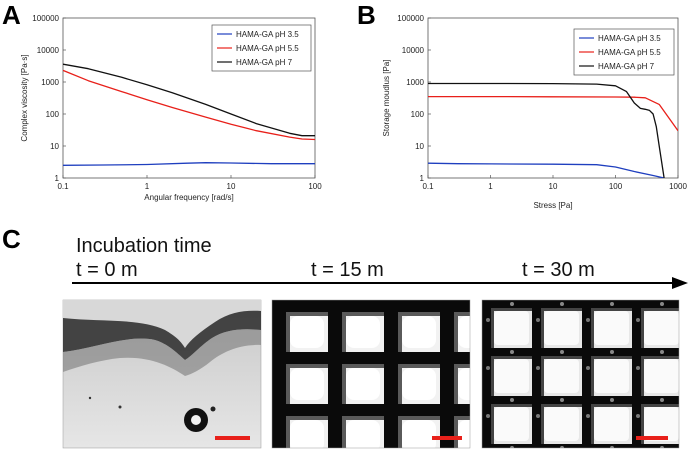  What do you see at coordinates (490, 186) in the screenshot?
I see `chart-b-xtick-label: 1` at bounding box center [490, 186].